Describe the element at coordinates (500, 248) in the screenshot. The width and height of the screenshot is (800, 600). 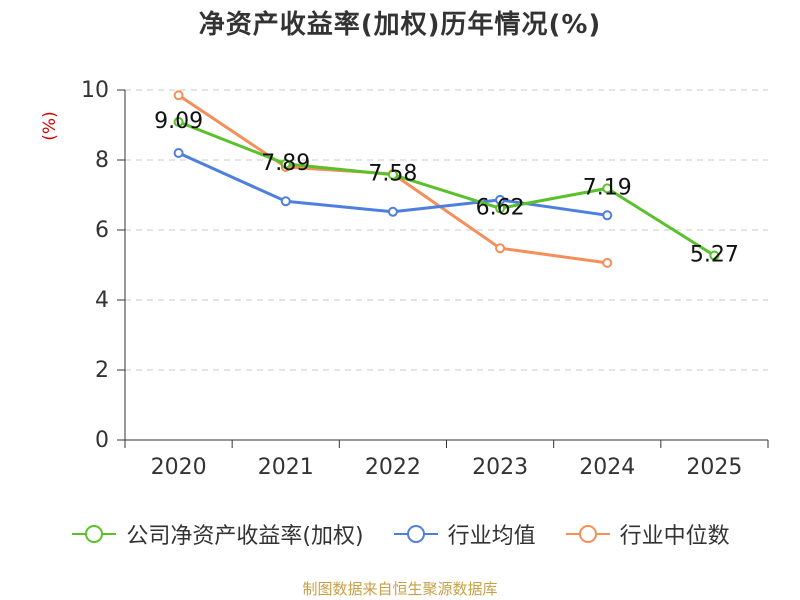
I see `point-industry-median-2023` at that location.